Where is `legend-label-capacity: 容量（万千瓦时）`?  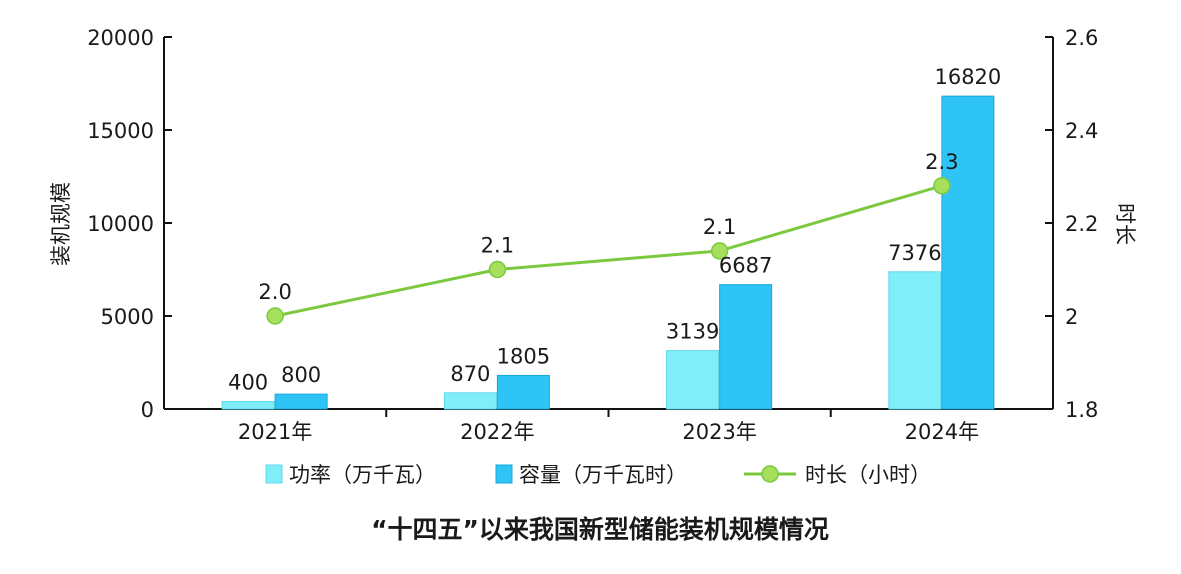 legend-label-capacity: 容量（万千瓦时） is located at coordinates (603, 475).